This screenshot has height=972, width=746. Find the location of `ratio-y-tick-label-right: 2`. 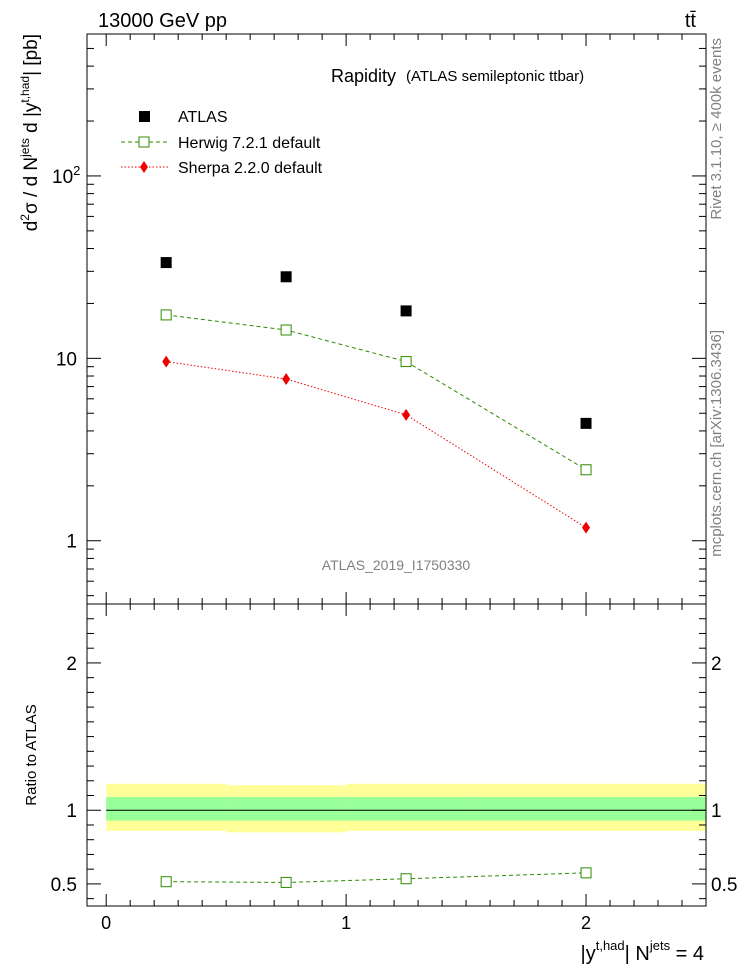

ratio-y-tick-label-right: 2 is located at coordinates (716, 664).